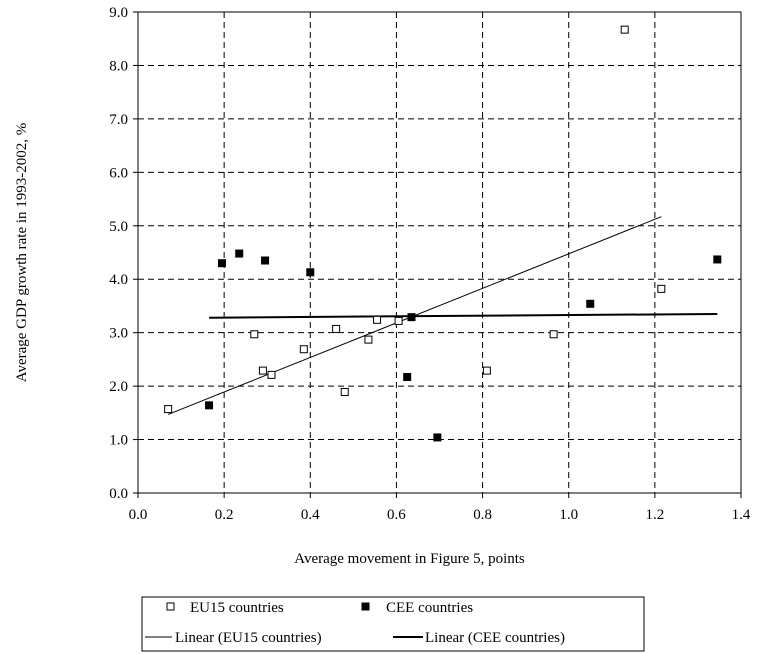 This screenshot has height=654, width=760. I want to click on y-tick-label: 0.0, so click(118, 494).